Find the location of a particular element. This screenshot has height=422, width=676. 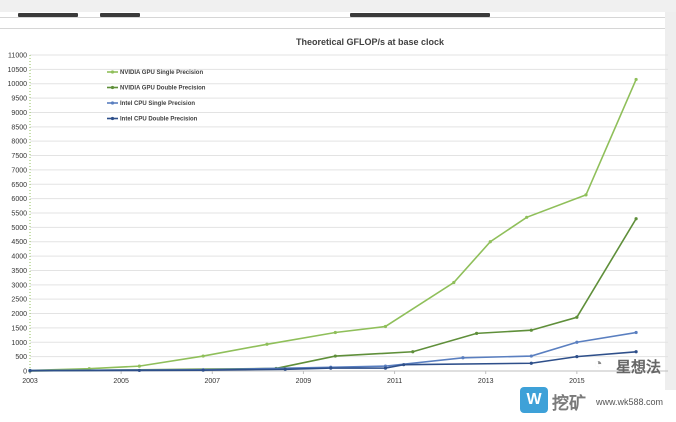

x-tick-label: 2011 is located at coordinates (394, 381).